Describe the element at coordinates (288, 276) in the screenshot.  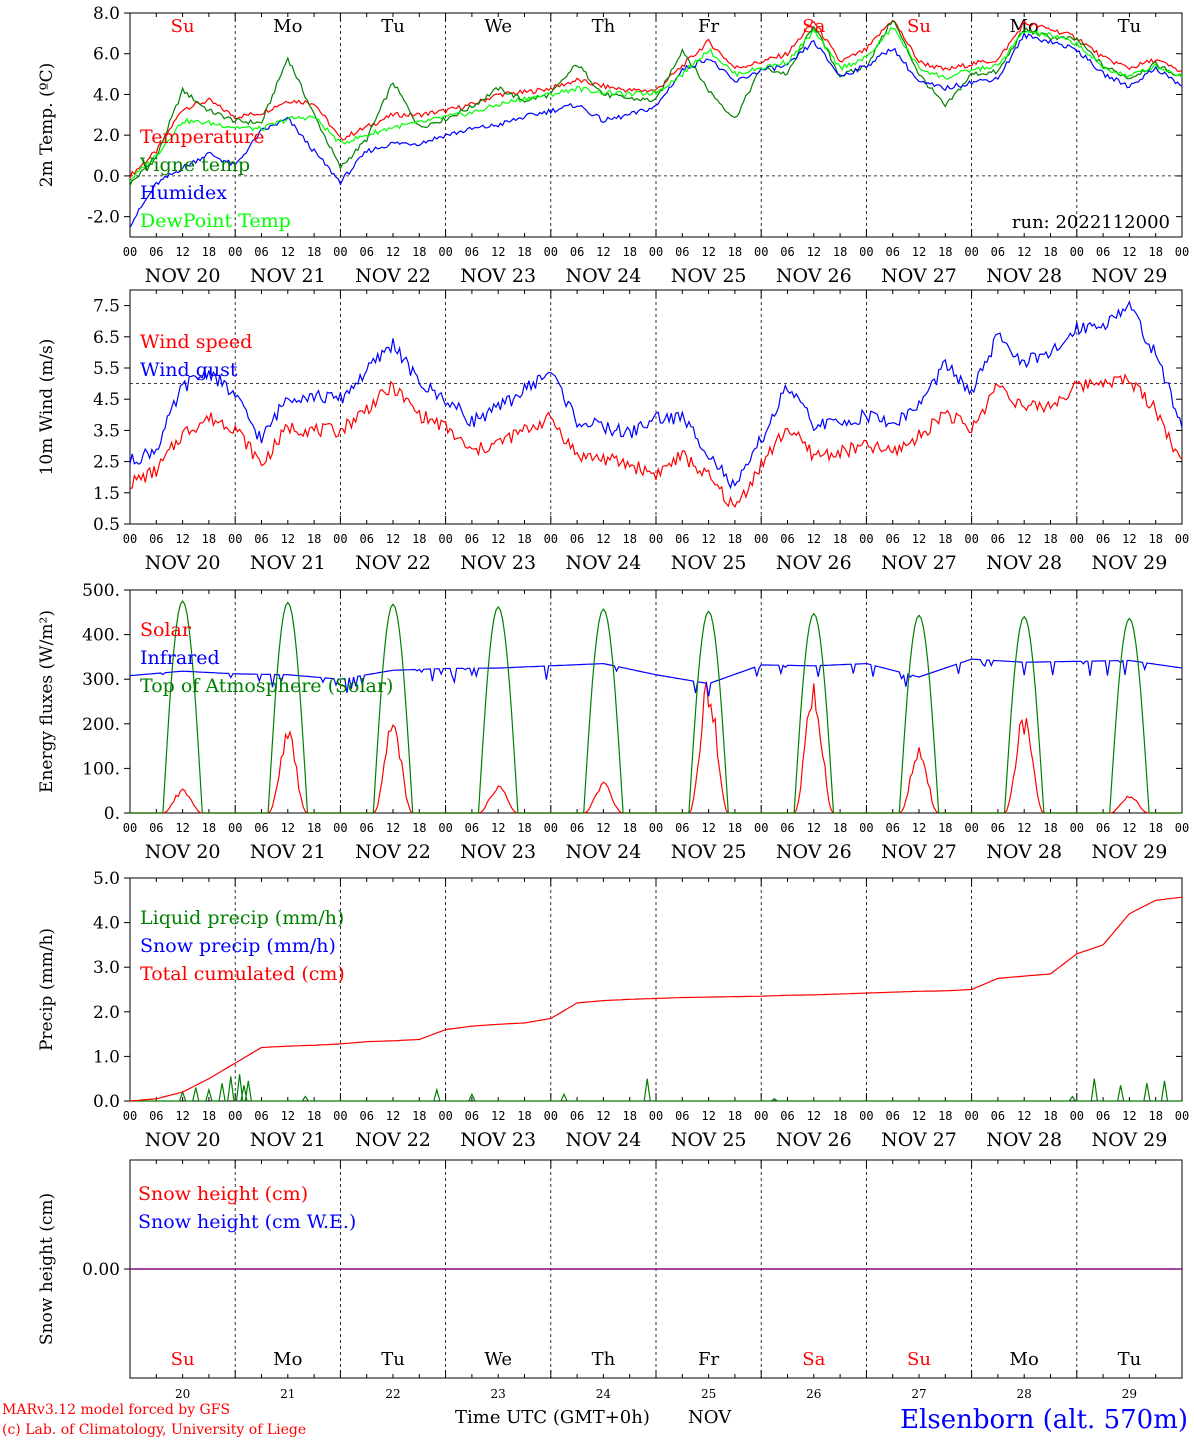
I see `date-label: NOV 21` at that location.